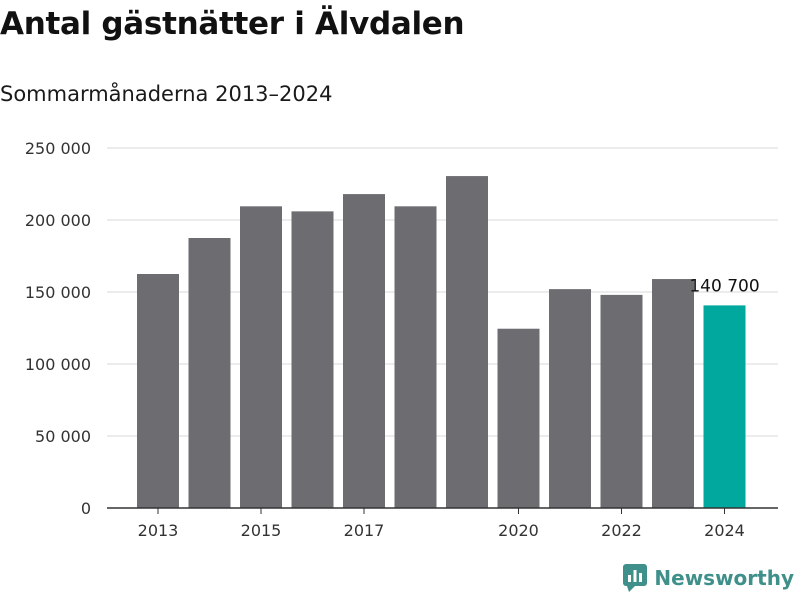  Describe the element at coordinates (621, 401) in the screenshot. I see `bar-2022` at that location.